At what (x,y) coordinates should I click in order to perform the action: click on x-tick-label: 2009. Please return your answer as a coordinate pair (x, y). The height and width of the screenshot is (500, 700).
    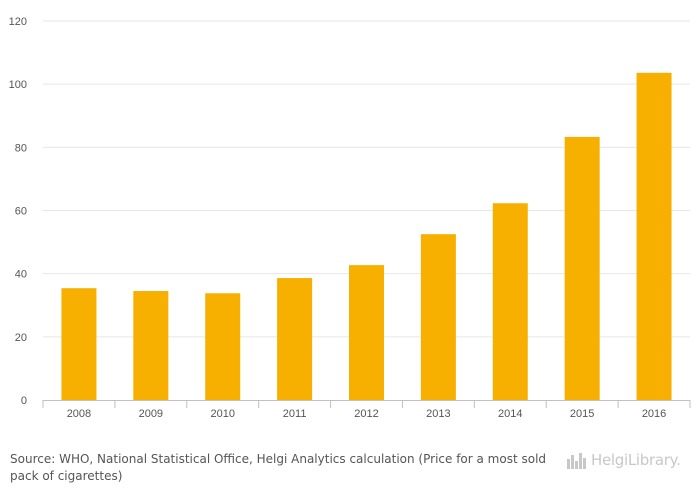
    Looking at the image, I should click on (151, 414).